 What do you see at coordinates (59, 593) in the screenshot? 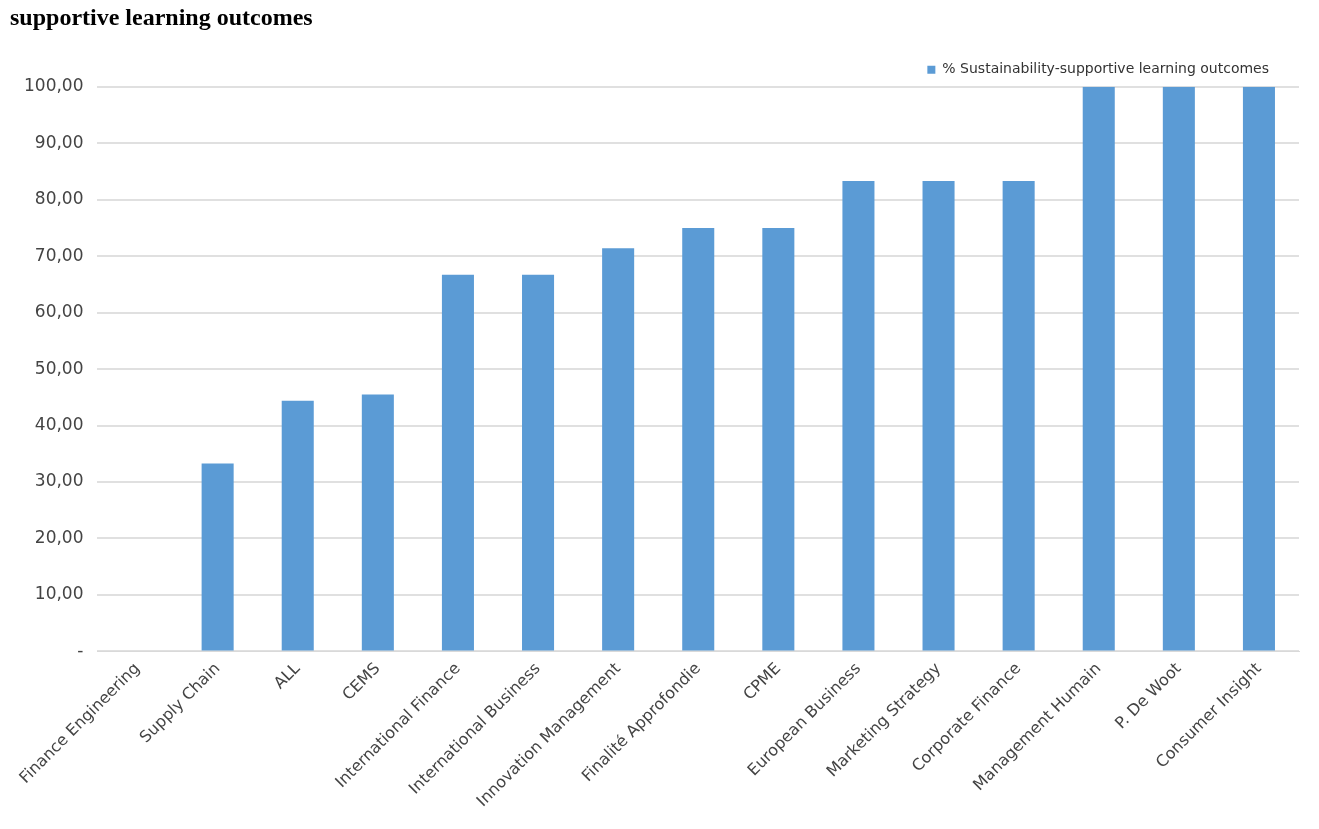
I see `y-tick-label: 10,00` at bounding box center [59, 593].